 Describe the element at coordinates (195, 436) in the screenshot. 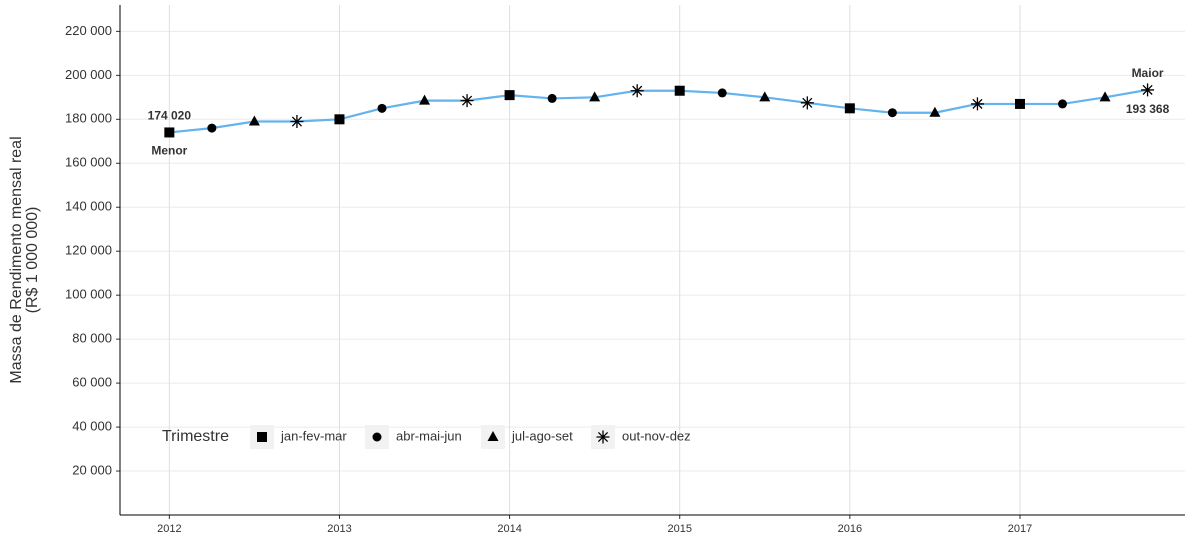

I see `legend-title: Trimestre` at that location.